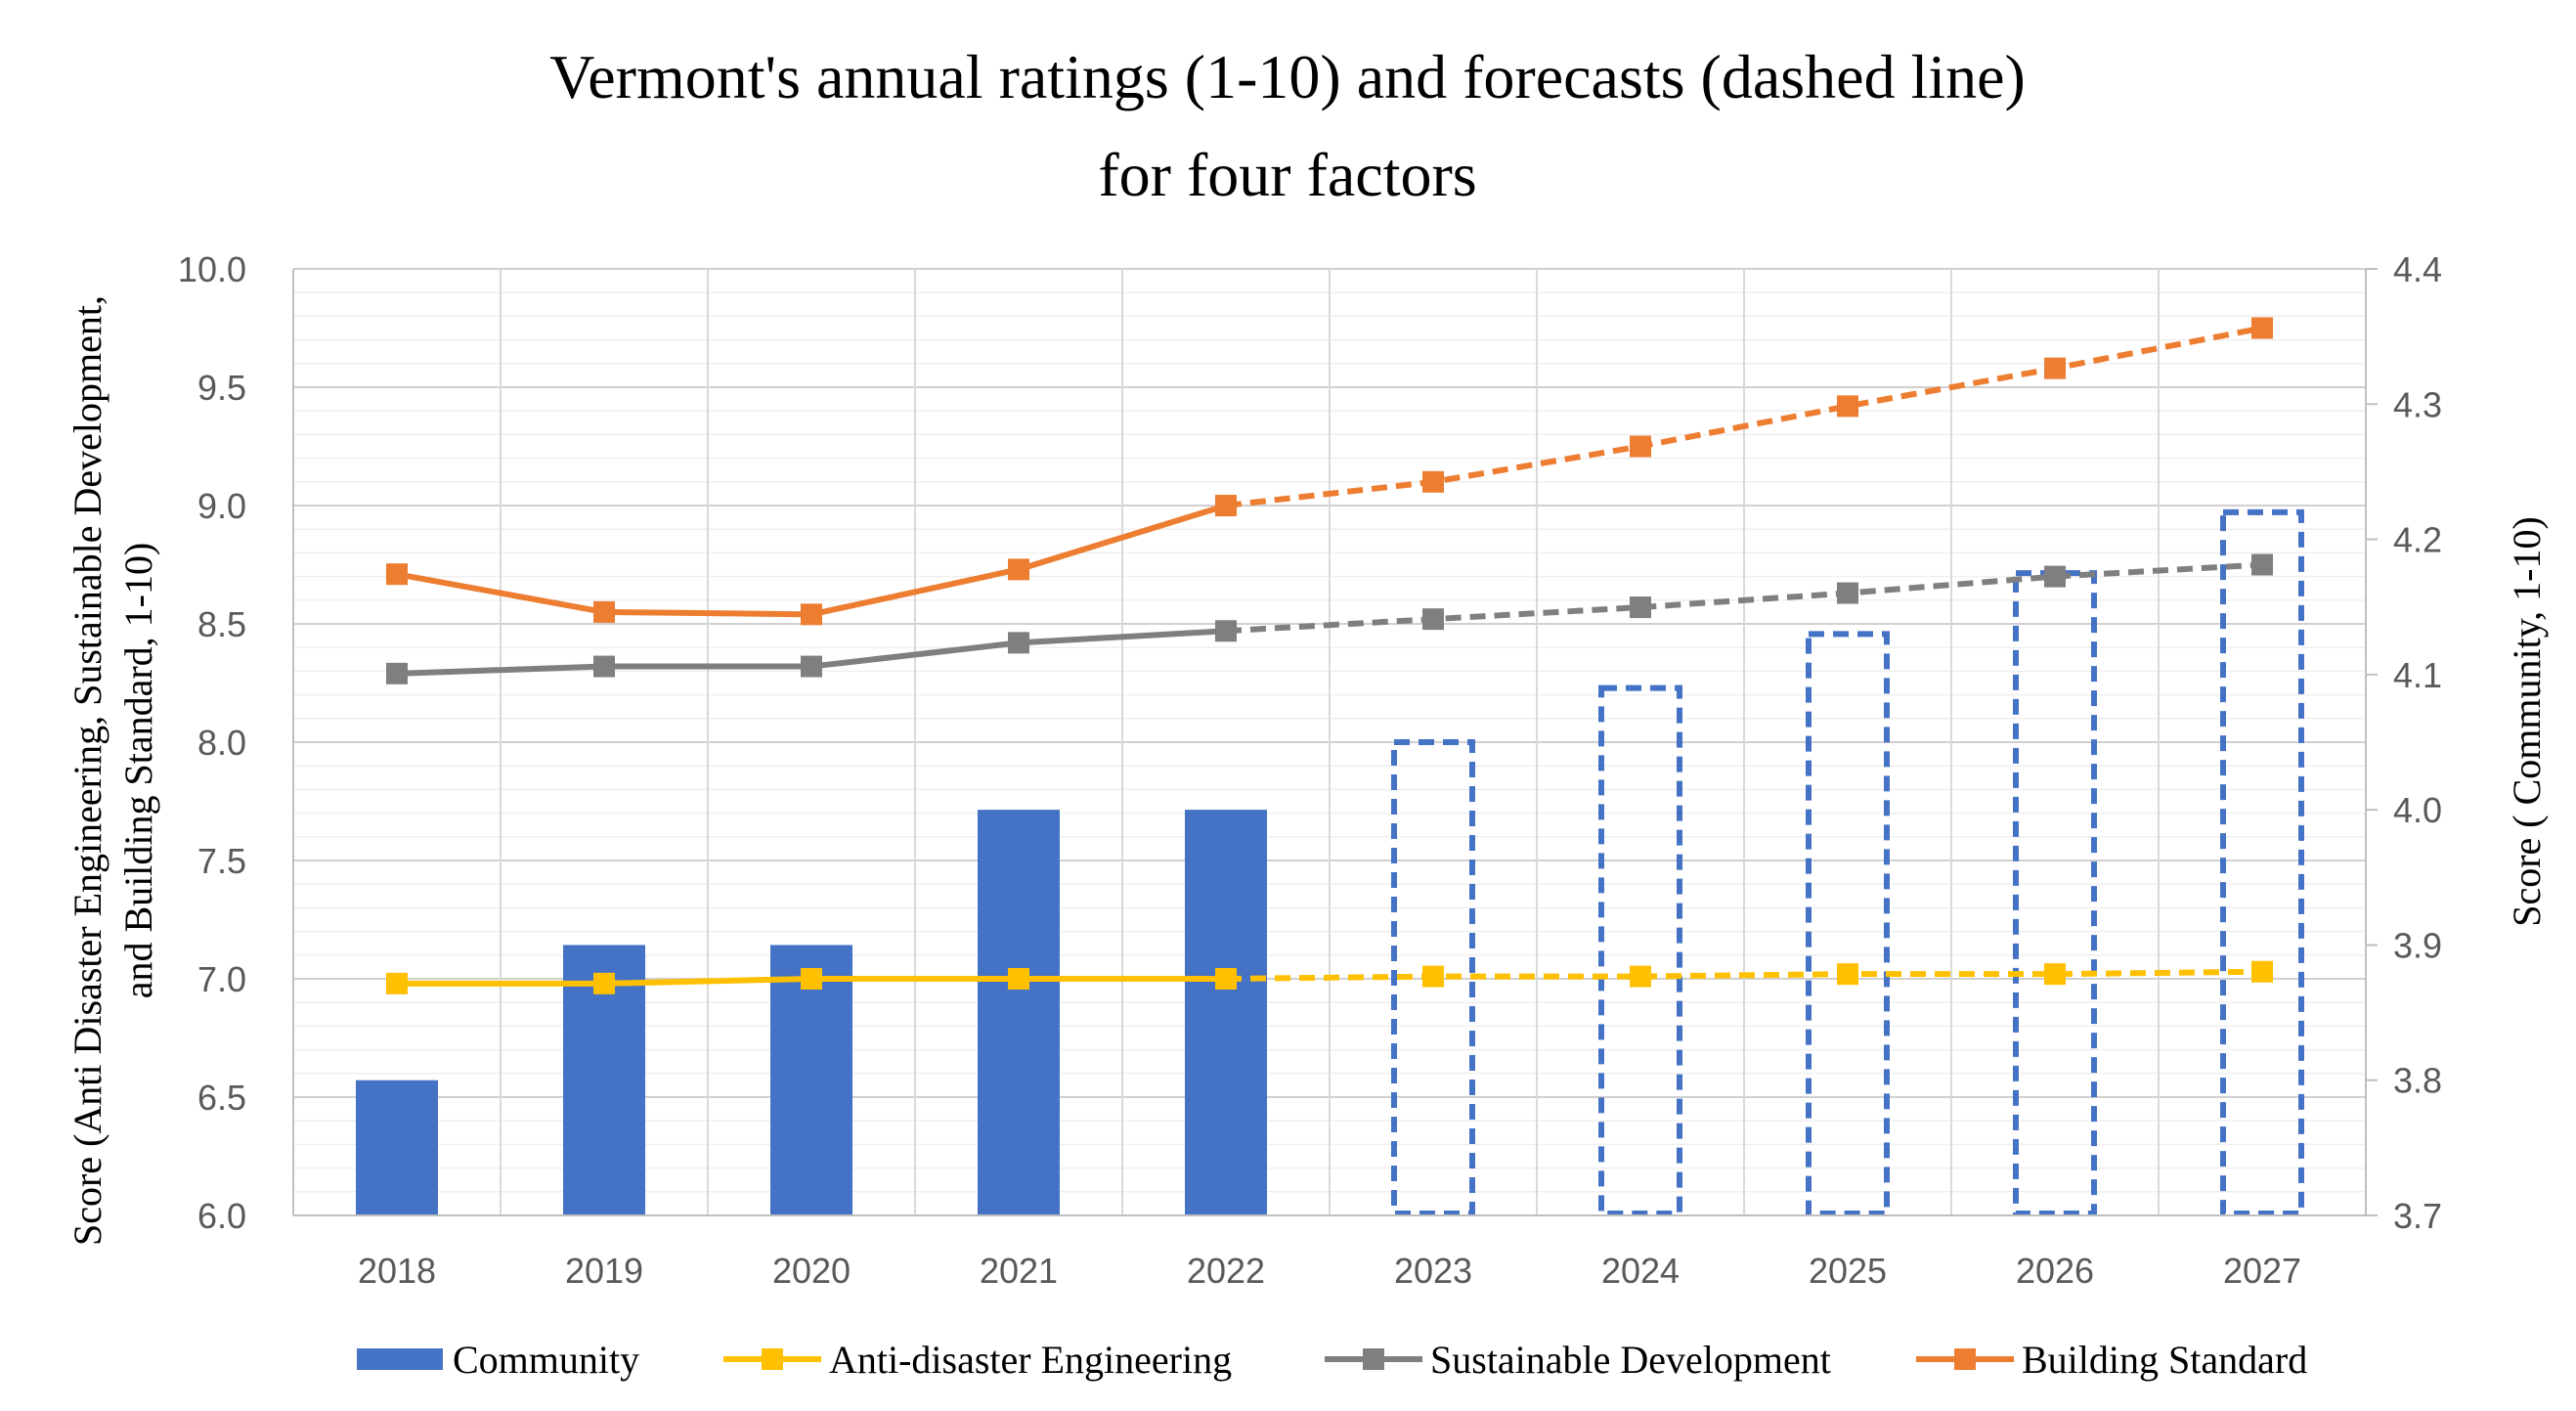  Describe the element at coordinates (2417, 675) in the screenshot. I see `y-right-tick-label: 4.1` at that location.